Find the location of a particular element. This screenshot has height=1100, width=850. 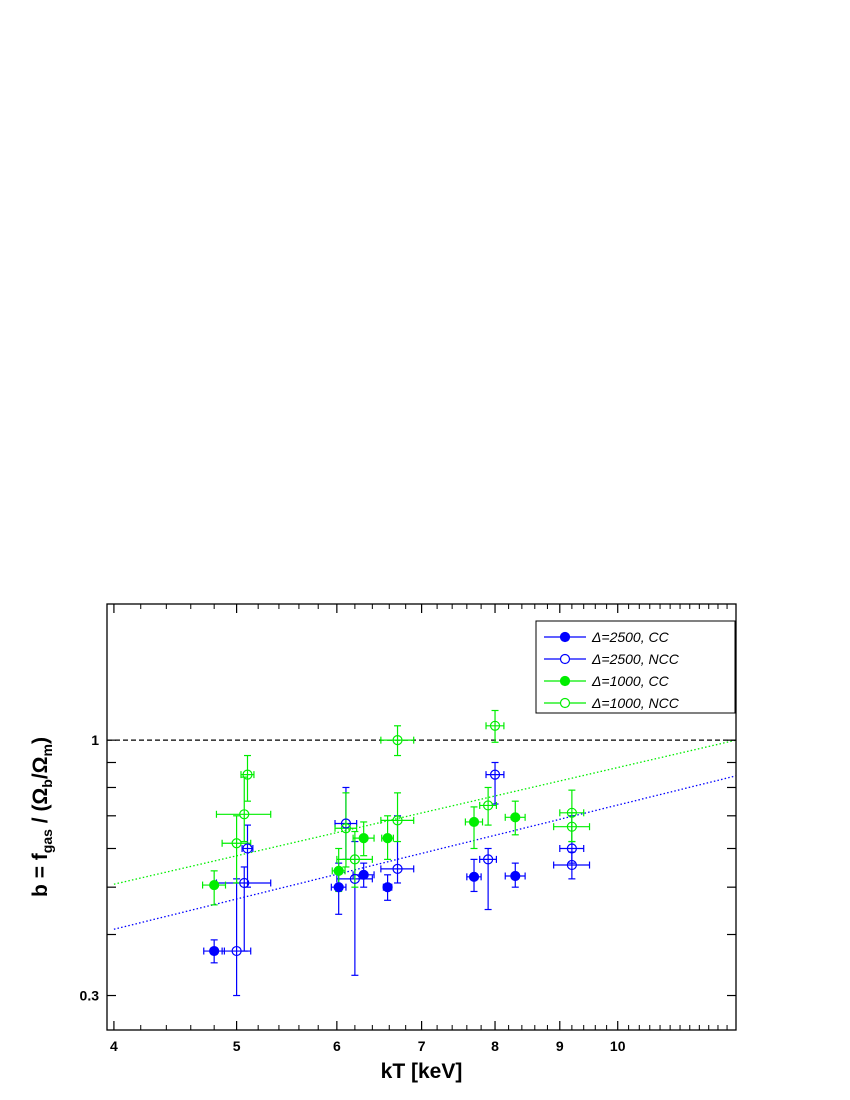

y-axis-label-main: b = f is located at coordinates (40, 874).